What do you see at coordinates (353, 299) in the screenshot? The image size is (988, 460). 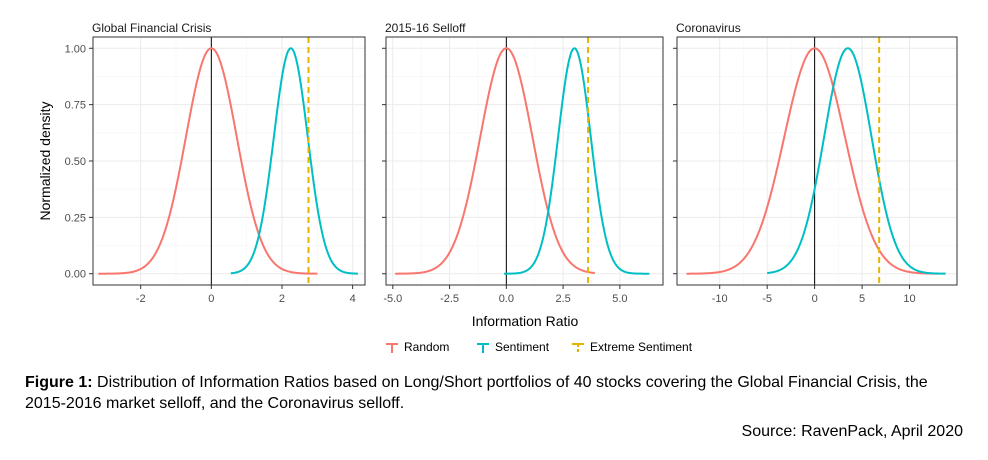 I see `x-tick-label: 4` at bounding box center [353, 299].